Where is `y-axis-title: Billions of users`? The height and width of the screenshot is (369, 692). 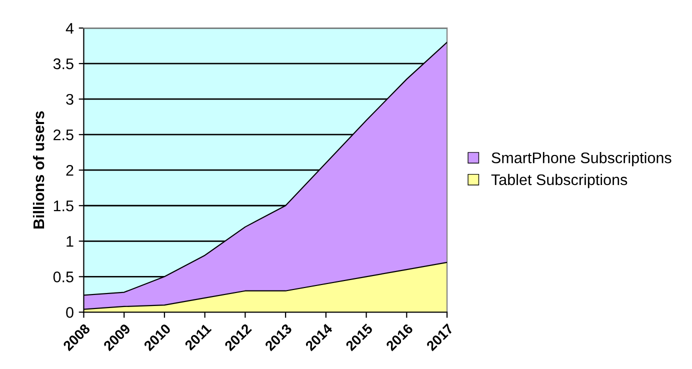 y-axis-title: Billions of users is located at coordinates (38, 170).